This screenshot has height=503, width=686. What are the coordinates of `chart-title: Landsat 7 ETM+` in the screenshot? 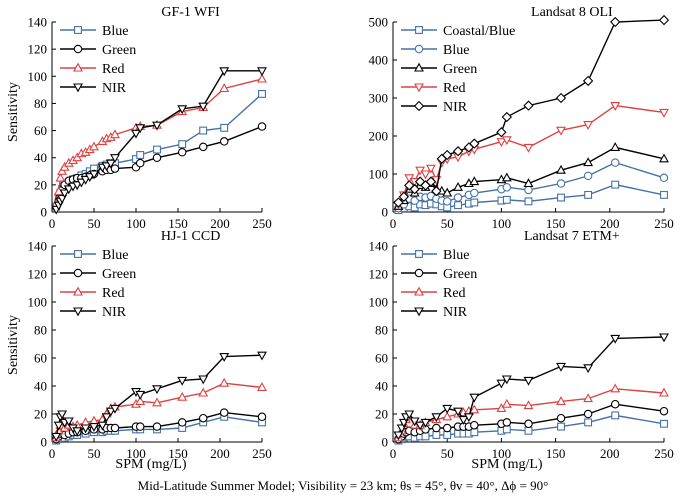 It's located at (572, 236).